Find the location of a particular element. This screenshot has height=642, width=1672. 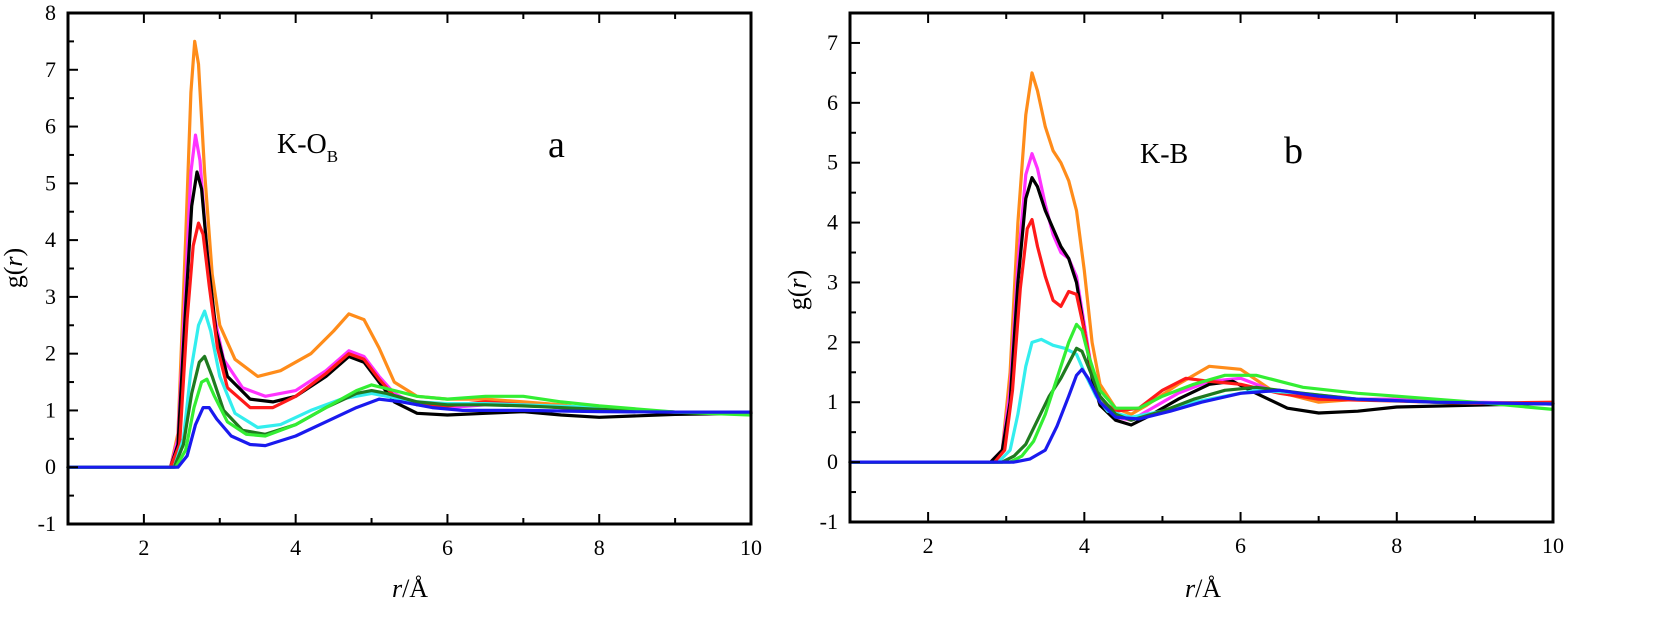

panel-b-xlabel-unit: /Å is located at coordinates (1208, 588).